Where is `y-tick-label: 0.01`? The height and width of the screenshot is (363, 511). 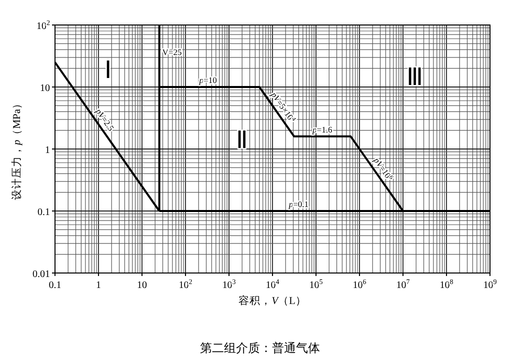
y-tick-label: 0.01 is located at coordinates (41, 274).